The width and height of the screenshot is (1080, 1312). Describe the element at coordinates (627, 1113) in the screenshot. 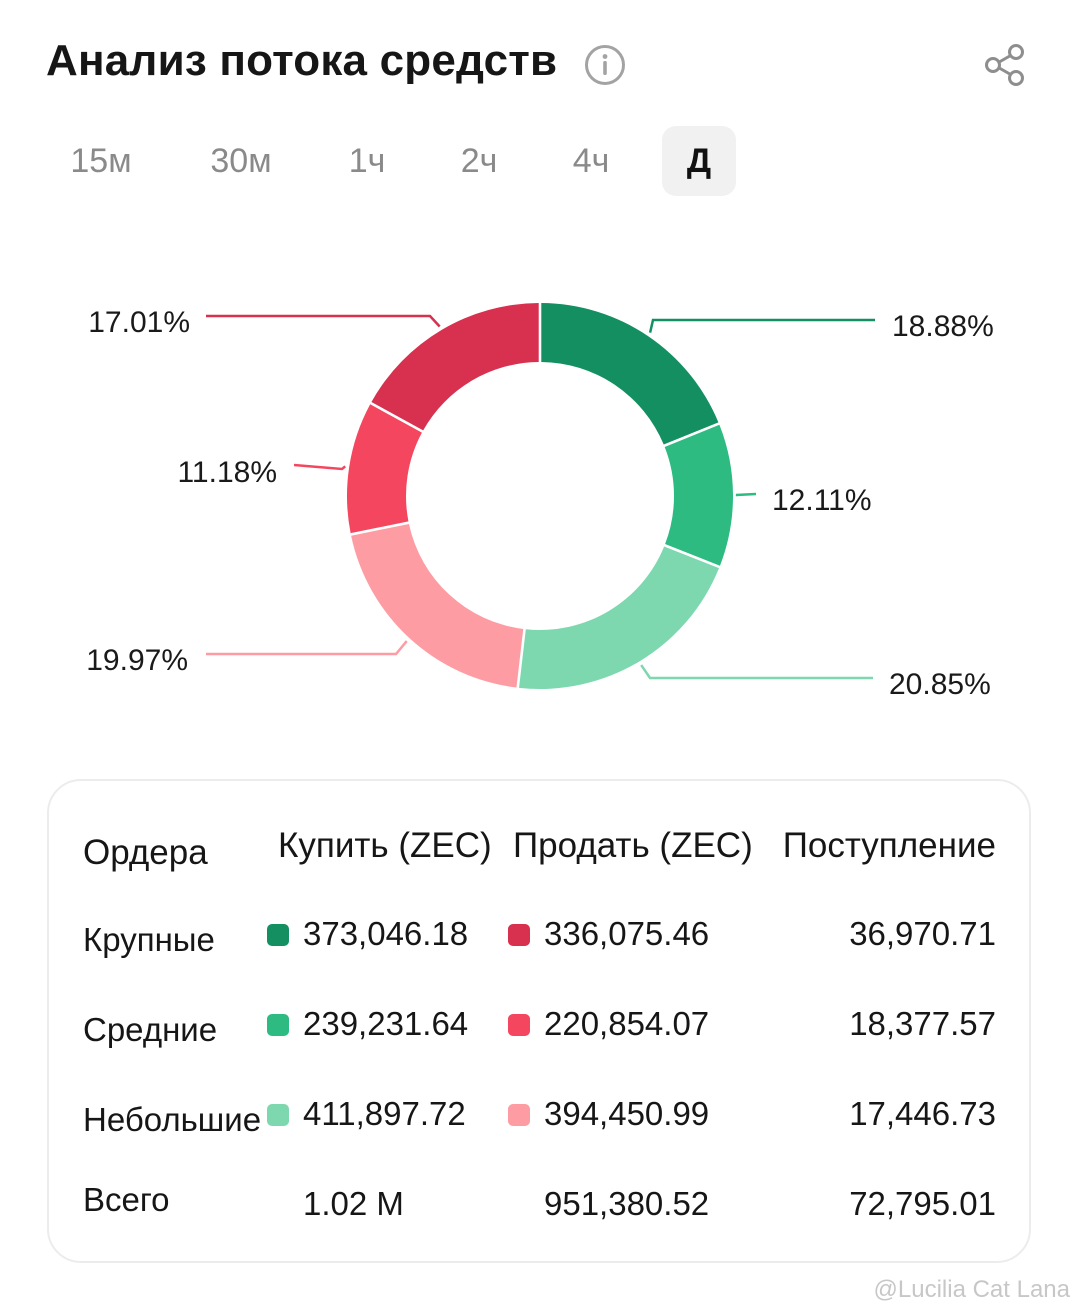

I see `sell-value-small: 394,450.99` at that location.